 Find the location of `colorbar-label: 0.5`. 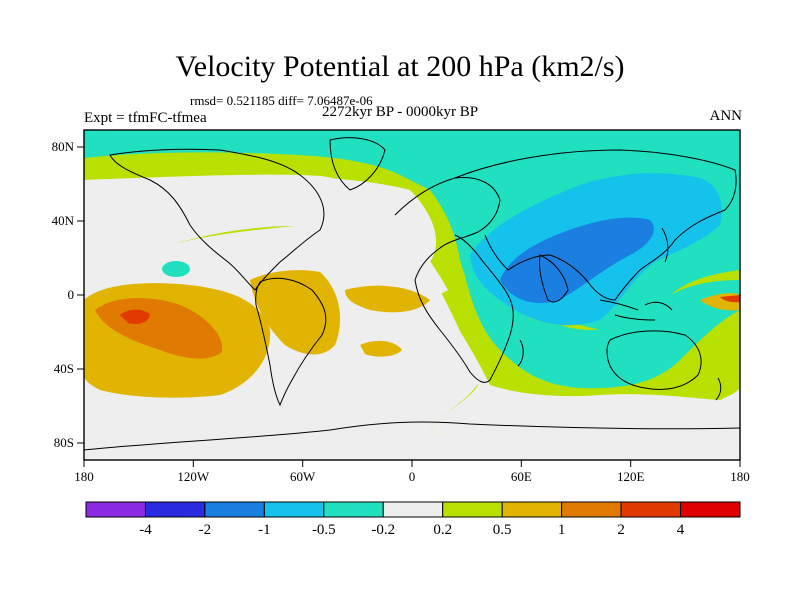

colorbar-label: 0.5 is located at coordinates (502, 530).